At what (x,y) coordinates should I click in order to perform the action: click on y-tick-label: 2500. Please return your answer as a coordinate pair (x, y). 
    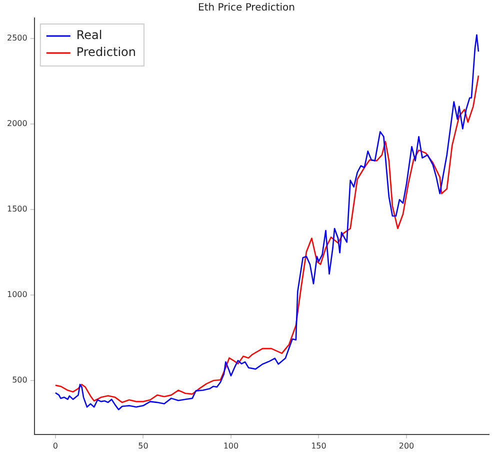
    Looking at the image, I should click on (17, 38).